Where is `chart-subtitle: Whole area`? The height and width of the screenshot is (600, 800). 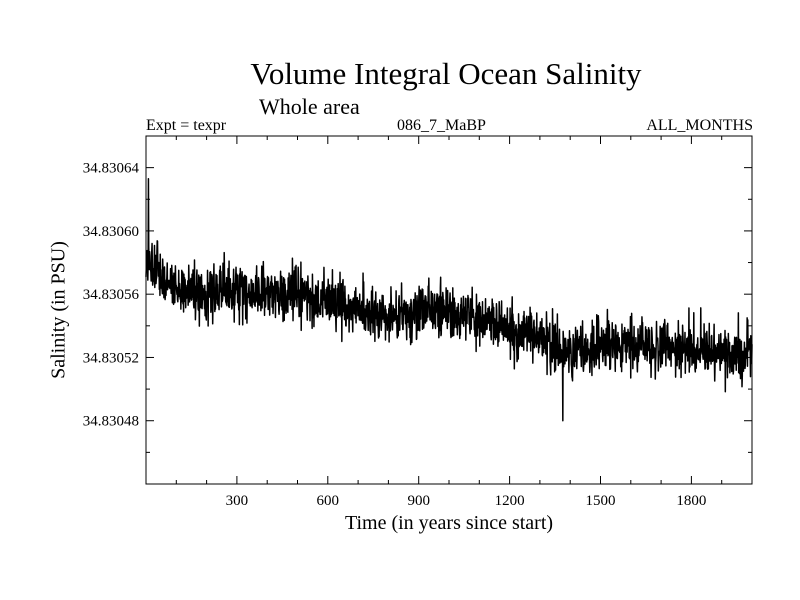
chart-subtitle: Whole area is located at coordinates (309, 106).